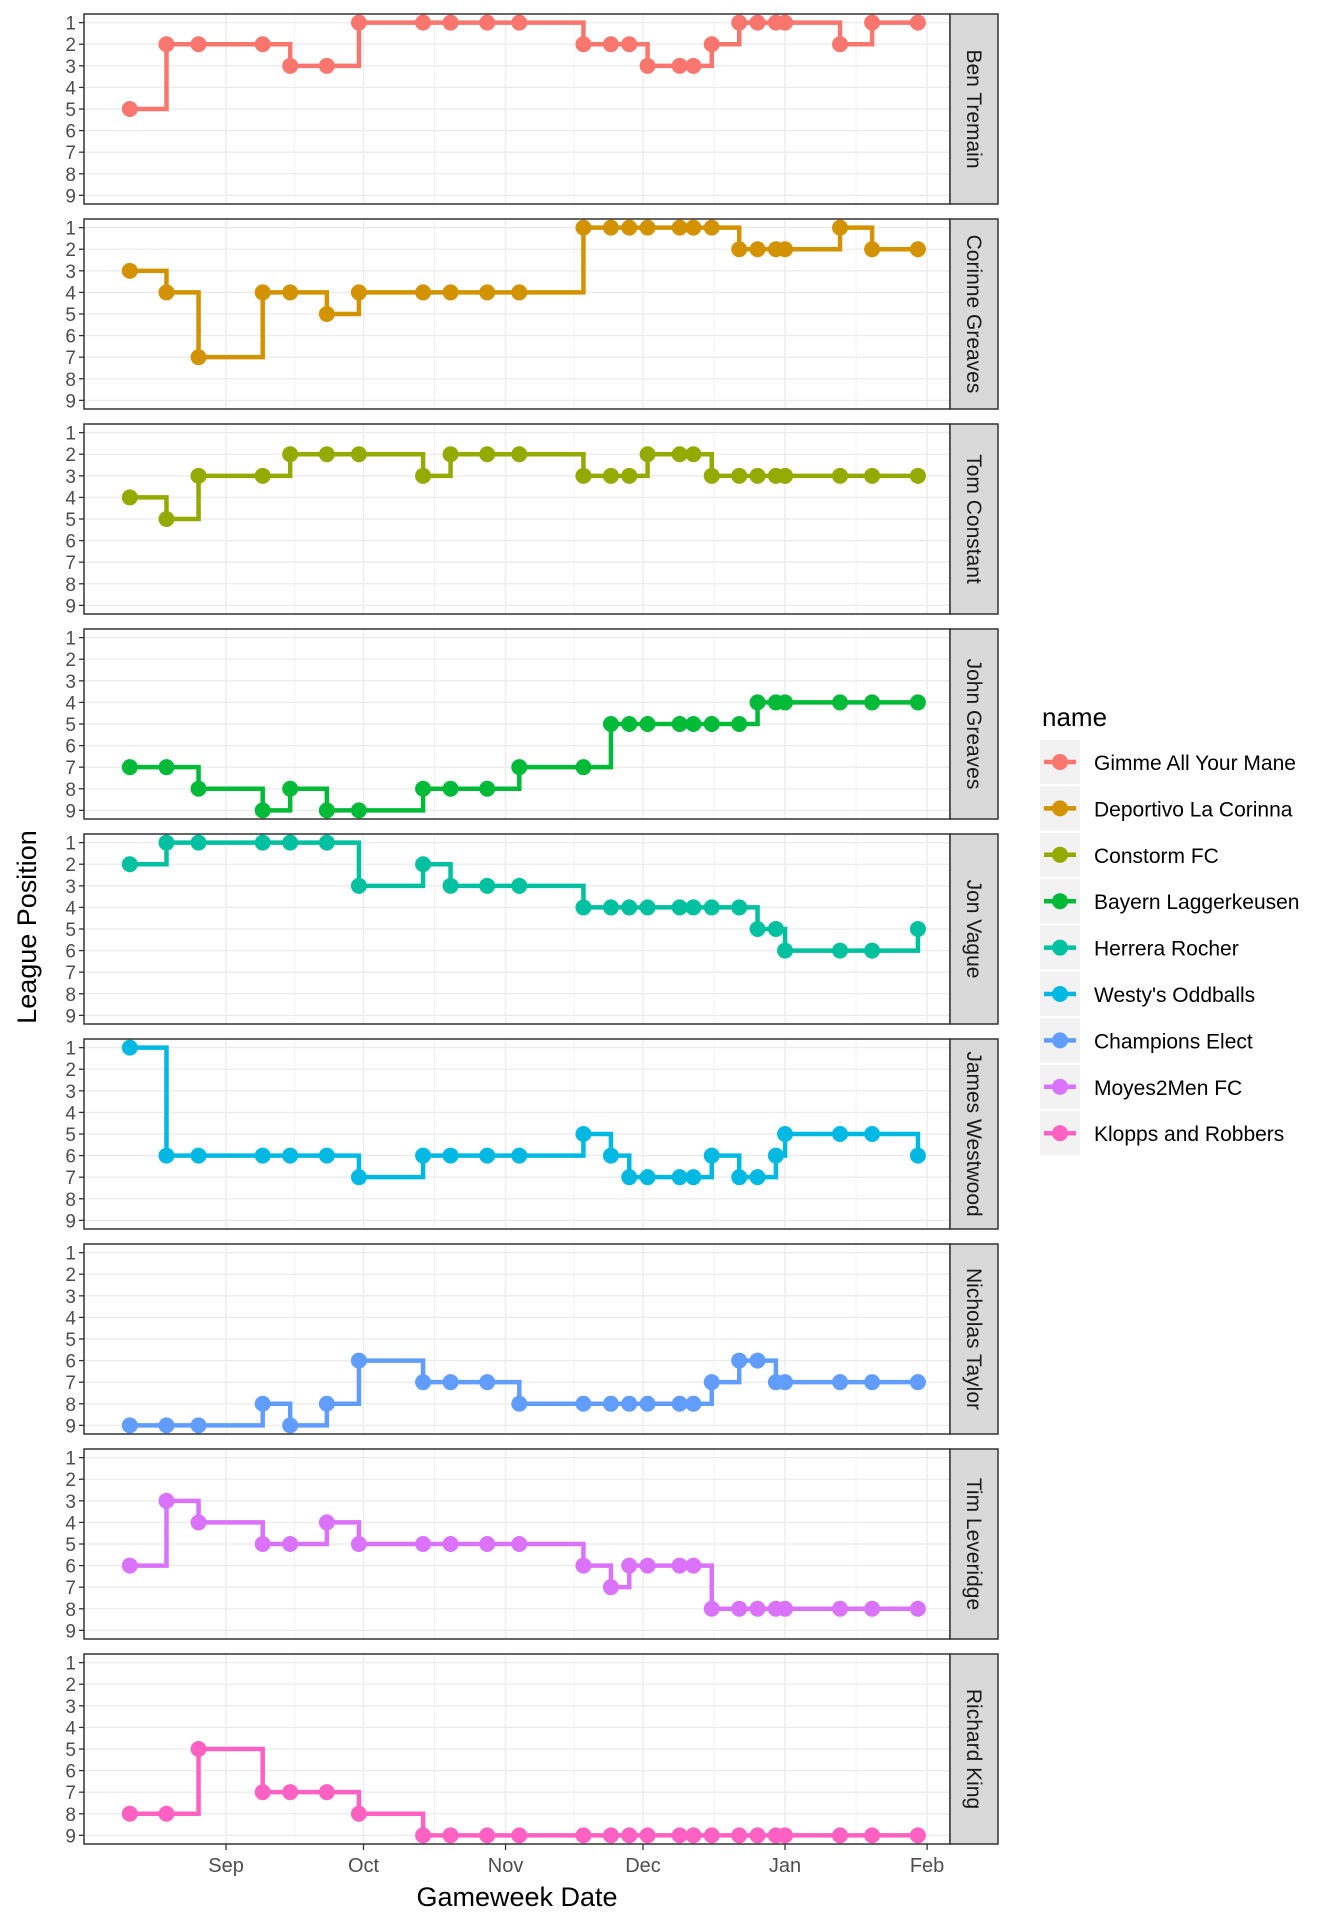  Describe the element at coordinates (506, 1866) in the screenshot. I see `x-tick-label: Nov` at that location.